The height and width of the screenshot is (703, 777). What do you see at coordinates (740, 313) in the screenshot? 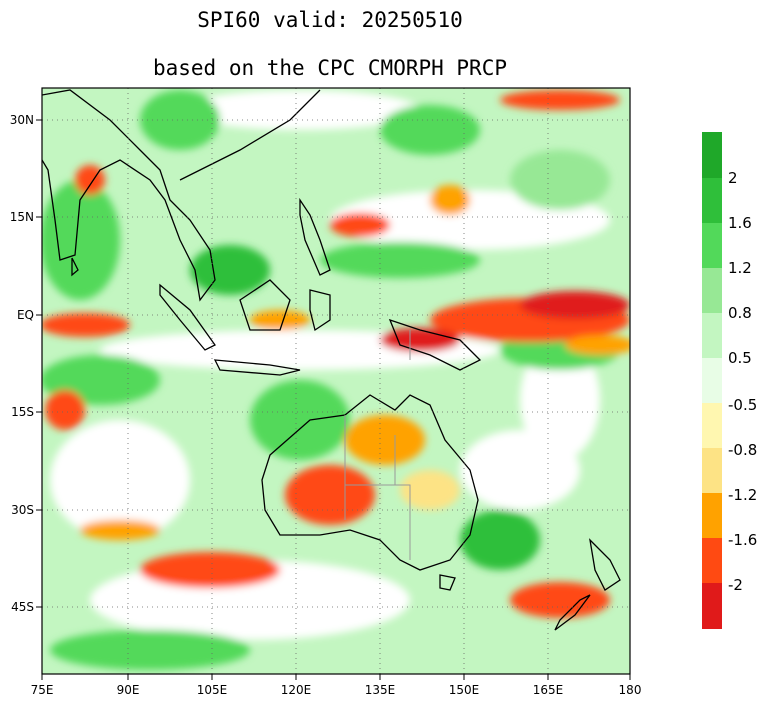
I see `colorbar-label: 0.8` at bounding box center [740, 313].